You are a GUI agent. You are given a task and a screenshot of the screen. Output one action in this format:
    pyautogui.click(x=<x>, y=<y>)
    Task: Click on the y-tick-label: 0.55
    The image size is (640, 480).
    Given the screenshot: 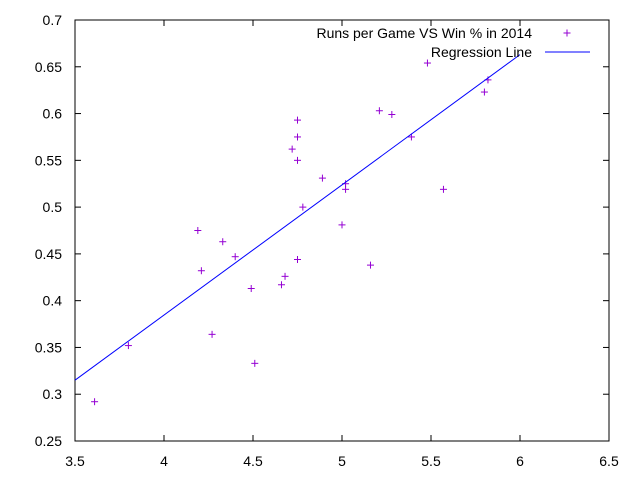 What is the action you would take?
    pyautogui.click(x=48, y=160)
    